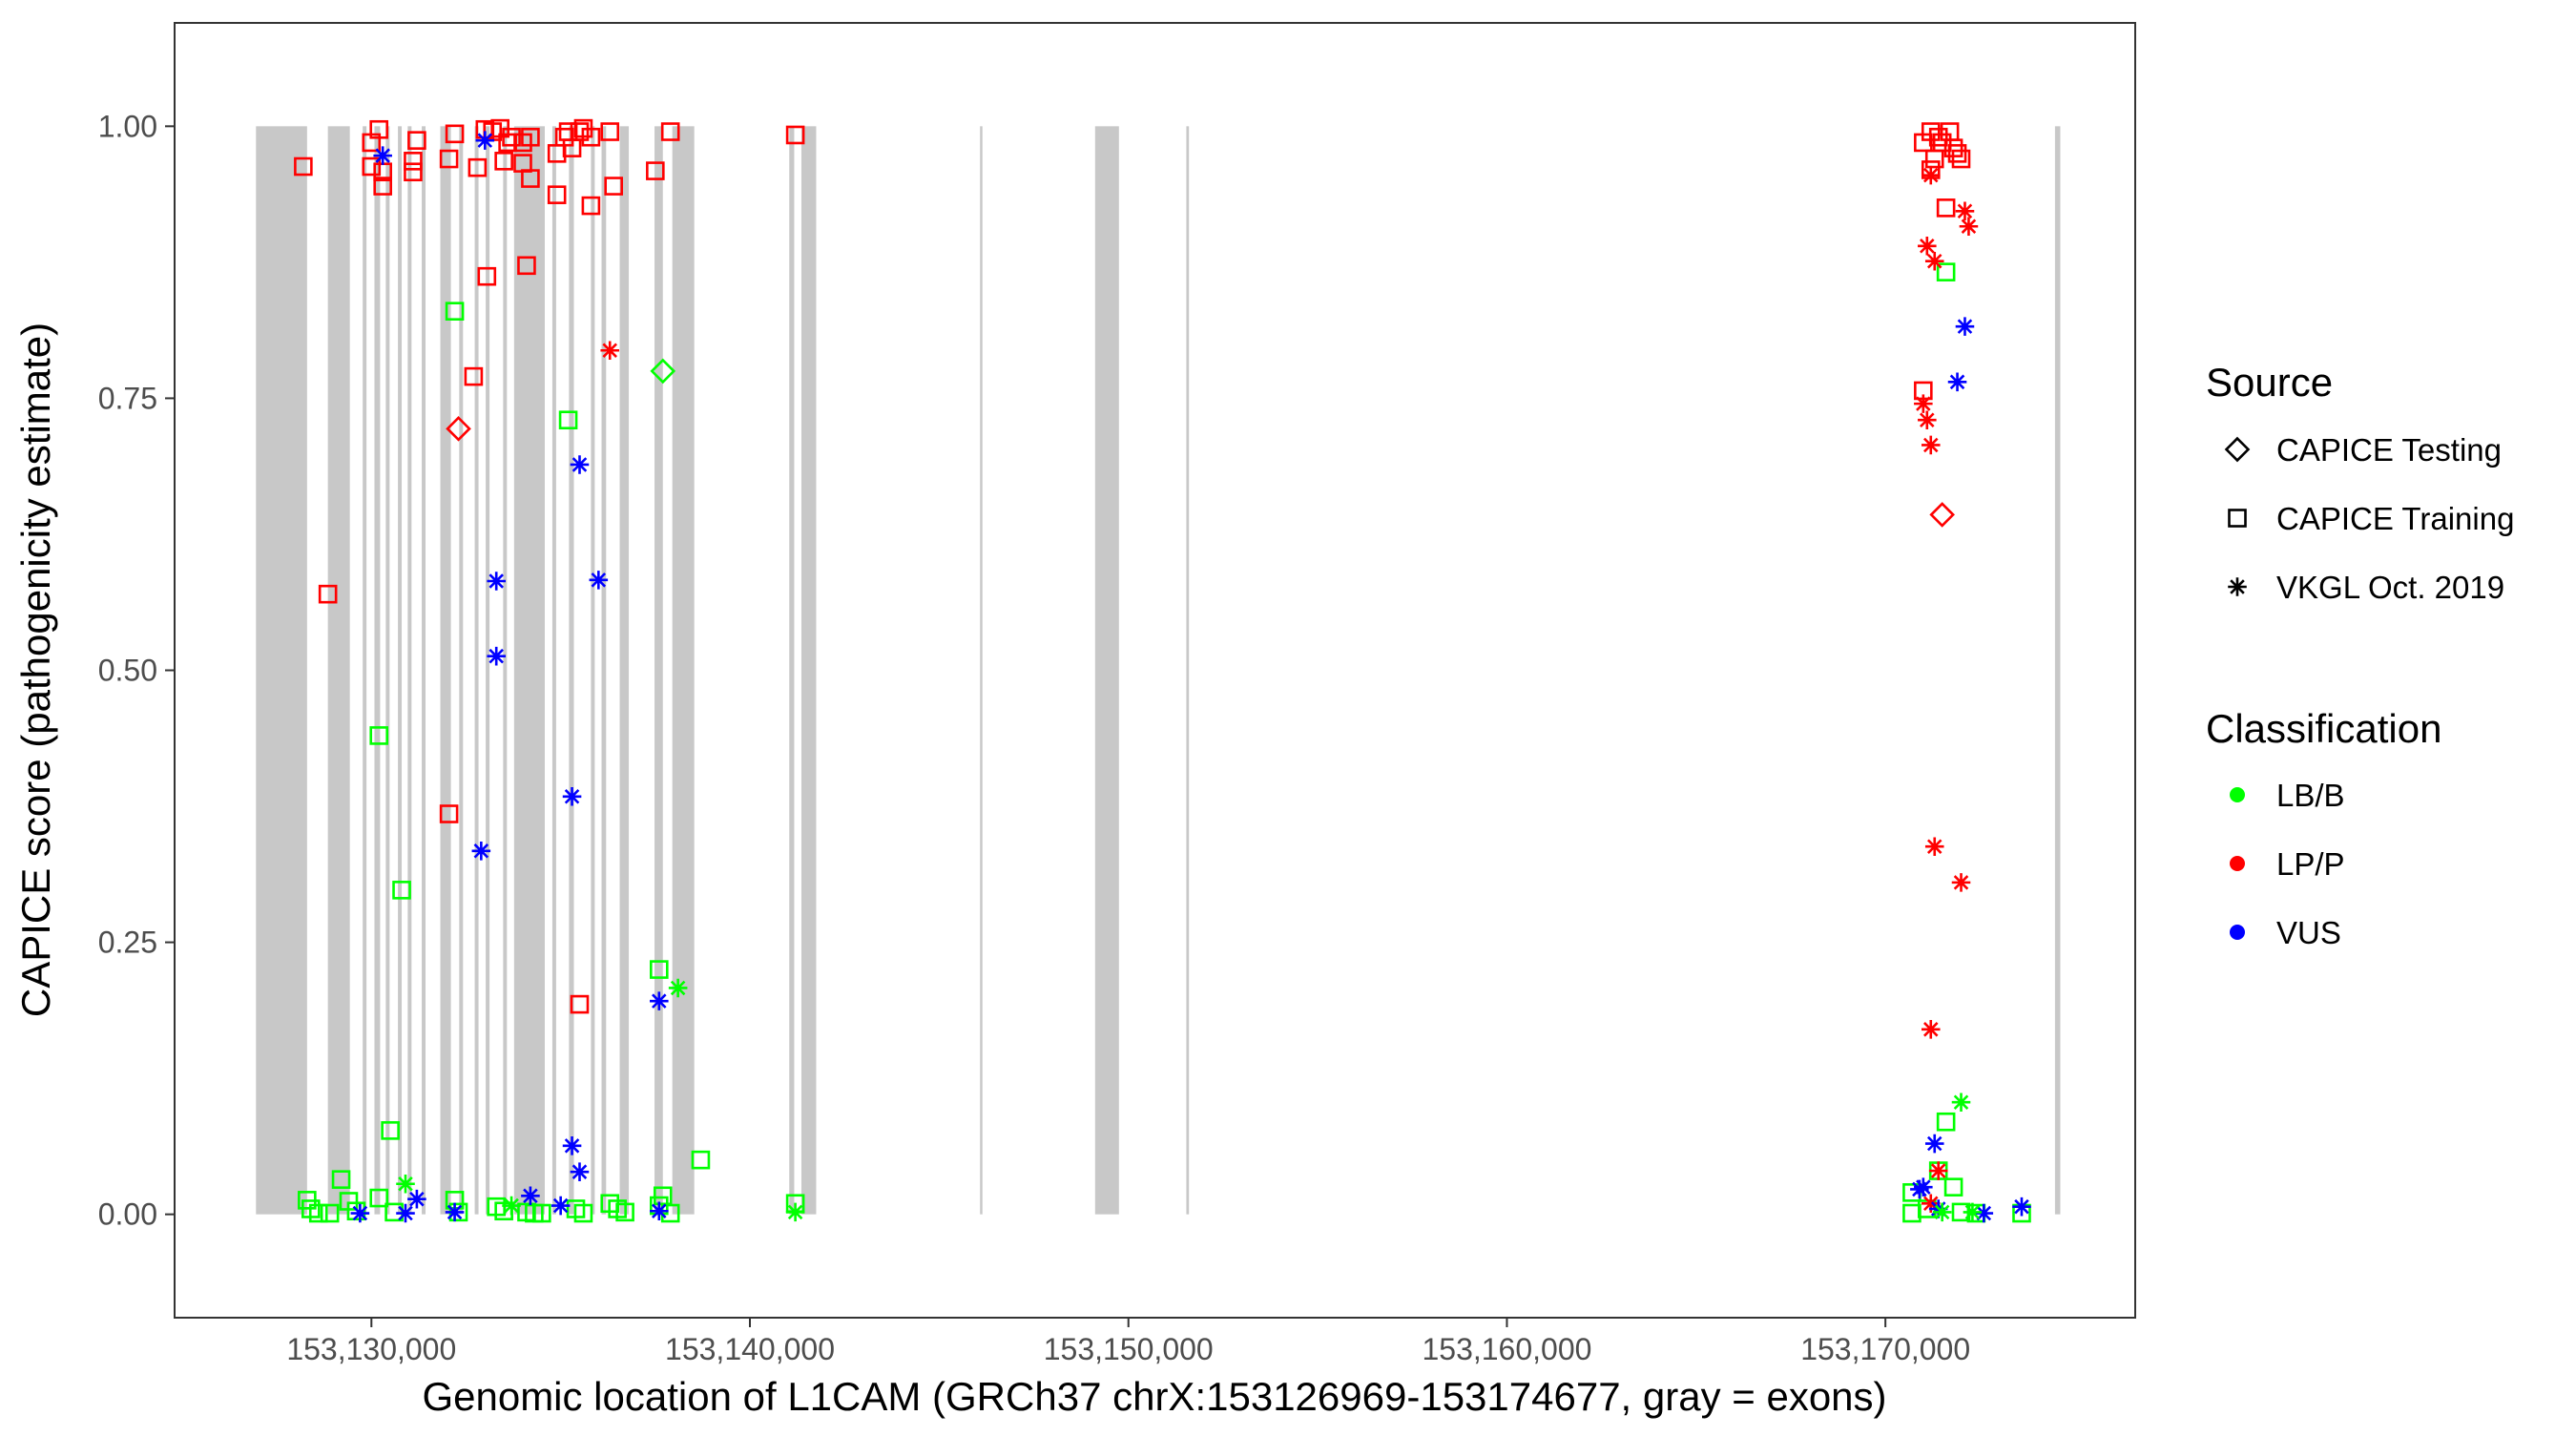 The image size is (2576, 1436). I want to click on legend-classification-label: LB/B, so click(2310, 795).